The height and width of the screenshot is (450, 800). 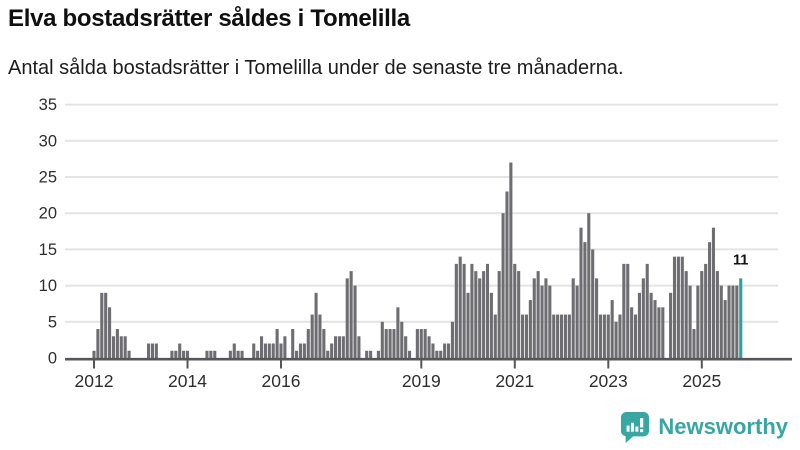 I want to click on x-axis-tick-label: 2019, so click(x=421, y=381).